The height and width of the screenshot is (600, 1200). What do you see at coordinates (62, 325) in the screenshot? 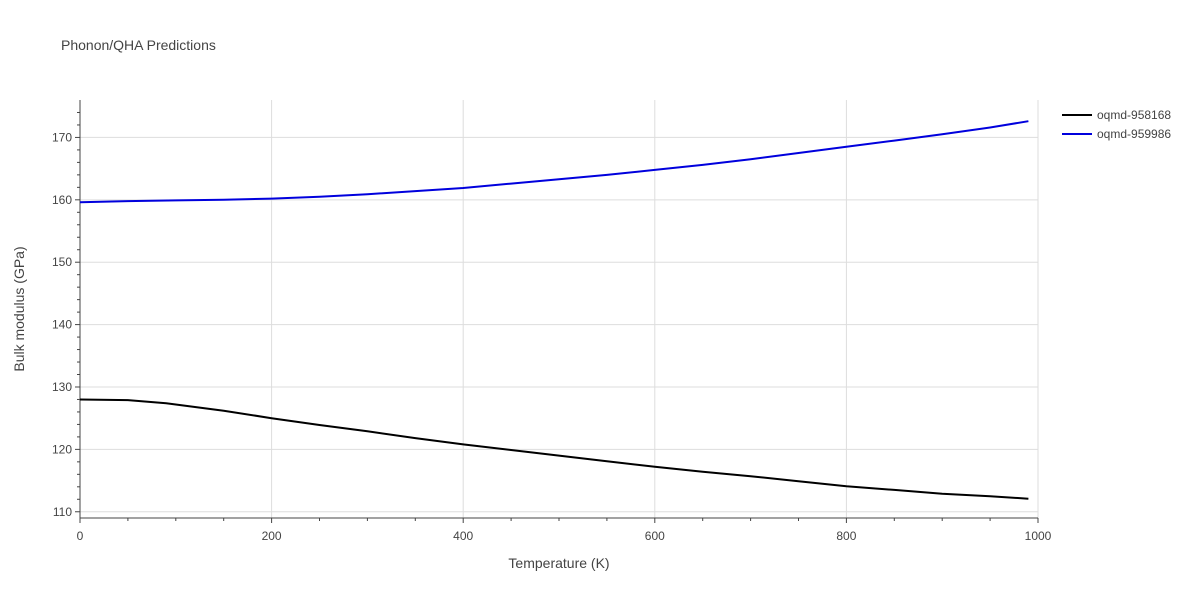
I see `y-tick-label: 140` at bounding box center [62, 325].